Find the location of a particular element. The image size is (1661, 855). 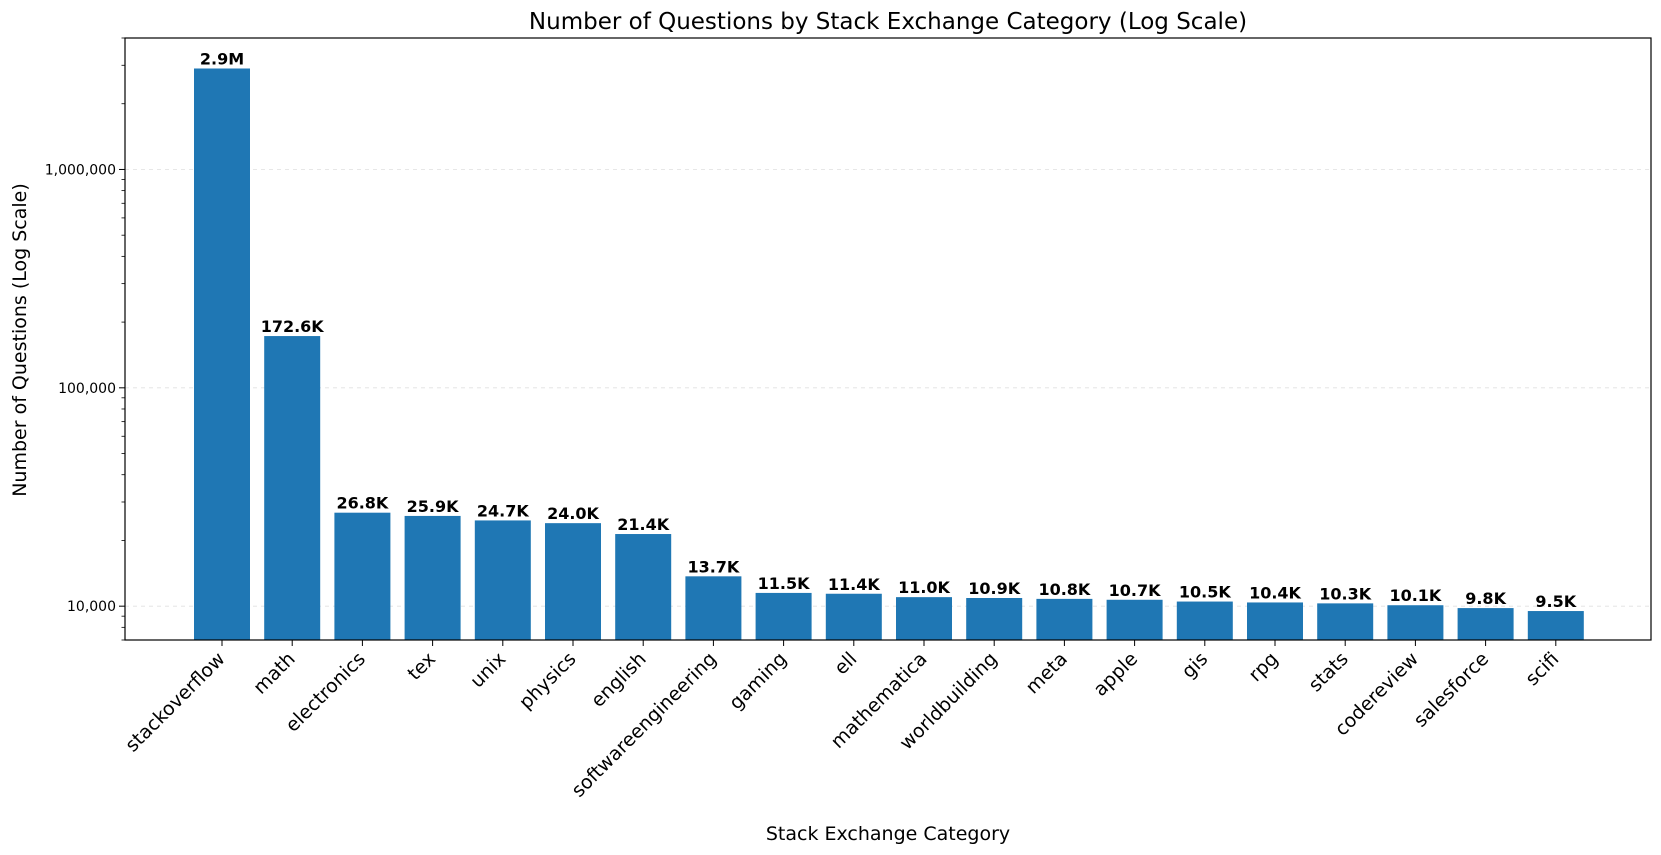

x-tick-label-math: math is located at coordinates (274, 673).